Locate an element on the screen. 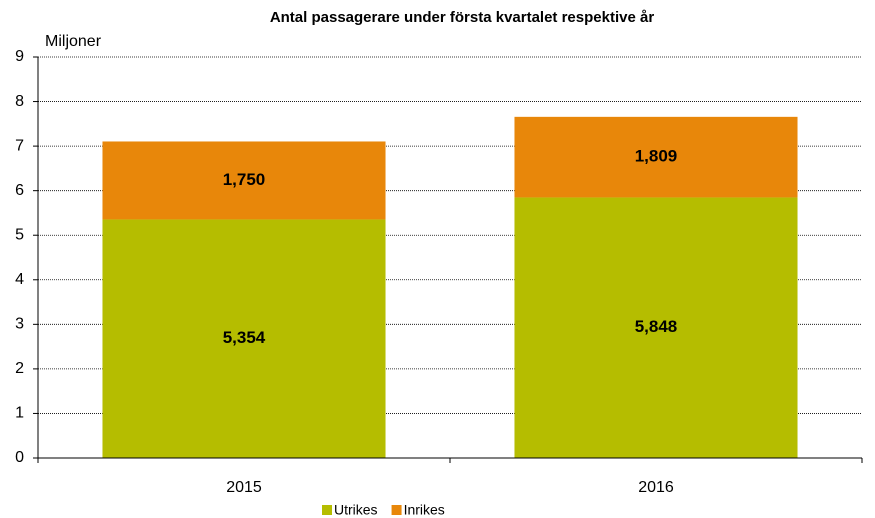 Image resolution: width=875 pixels, height=518 pixels. legend-label: Utrikes is located at coordinates (356, 510).